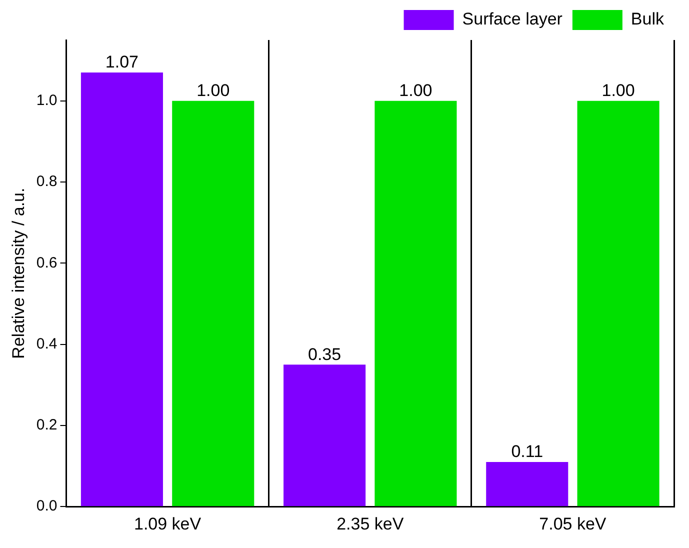 This screenshot has width=689, height=548. What do you see at coordinates (527, 452) in the screenshot?
I see `data-label: 0.11` at bounding box center [527, 452].